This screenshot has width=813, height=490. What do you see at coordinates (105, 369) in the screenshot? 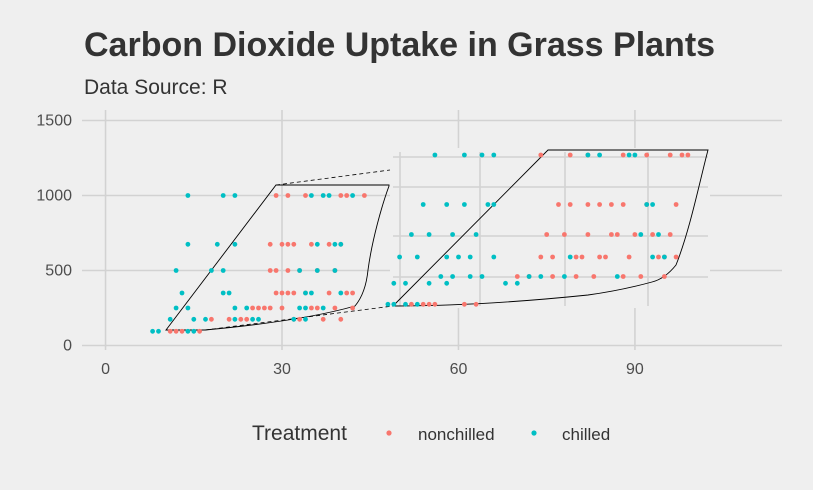
I see `x-tick-label-0: 0` at bounding box center [105, 369].